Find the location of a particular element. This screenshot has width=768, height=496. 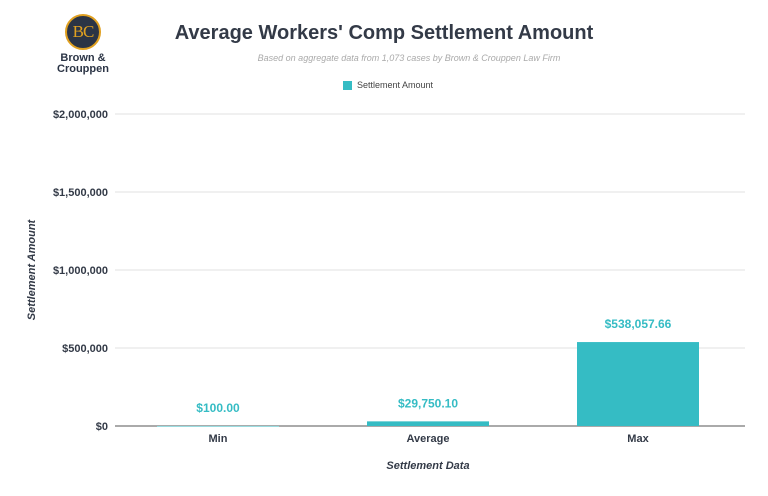

data-label: $538,057.66 is located at coordinates (638, 324).